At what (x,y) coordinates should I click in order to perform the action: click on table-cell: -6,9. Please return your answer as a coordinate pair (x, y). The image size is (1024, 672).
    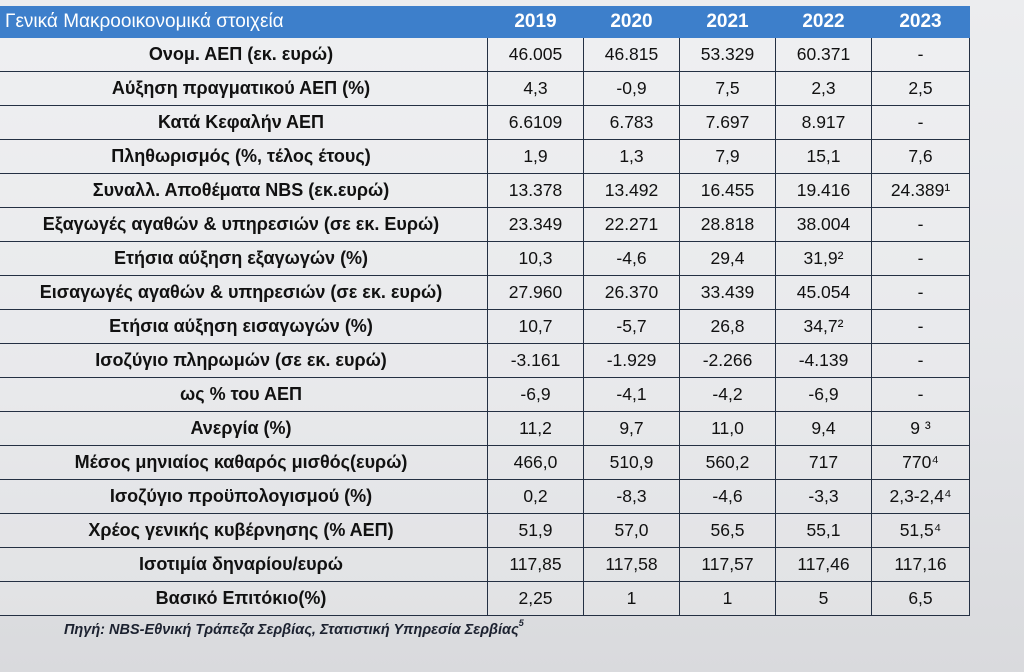
    Looking at the image, I should click on (535, 394).